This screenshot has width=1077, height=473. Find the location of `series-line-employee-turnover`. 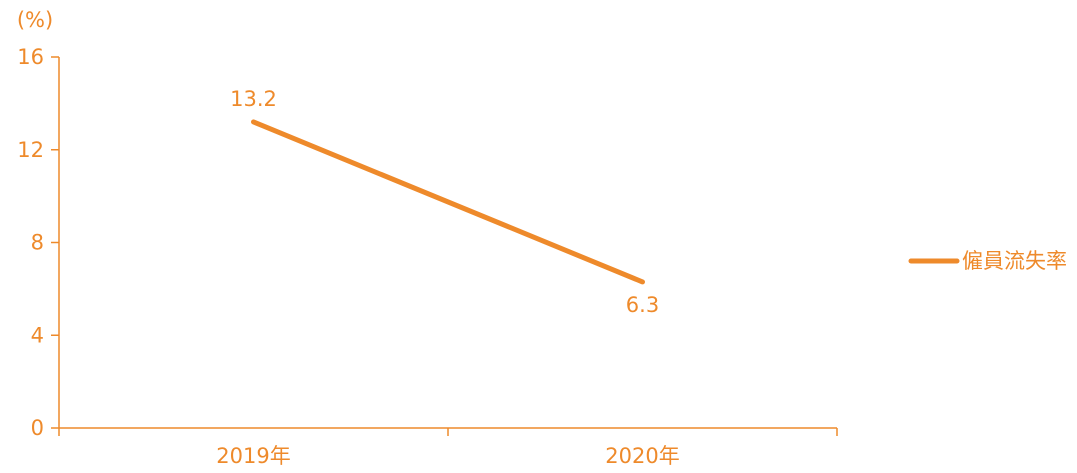

series-line-employee-turnover is located at coordinates (448, 202).